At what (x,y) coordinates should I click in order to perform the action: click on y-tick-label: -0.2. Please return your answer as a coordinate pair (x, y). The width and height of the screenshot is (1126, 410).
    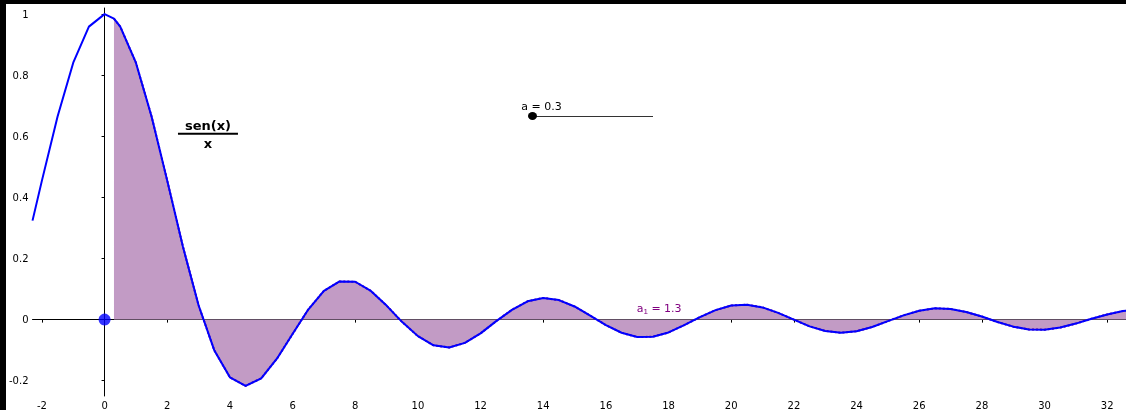
    Looking at the image, I should click on (19, 381).